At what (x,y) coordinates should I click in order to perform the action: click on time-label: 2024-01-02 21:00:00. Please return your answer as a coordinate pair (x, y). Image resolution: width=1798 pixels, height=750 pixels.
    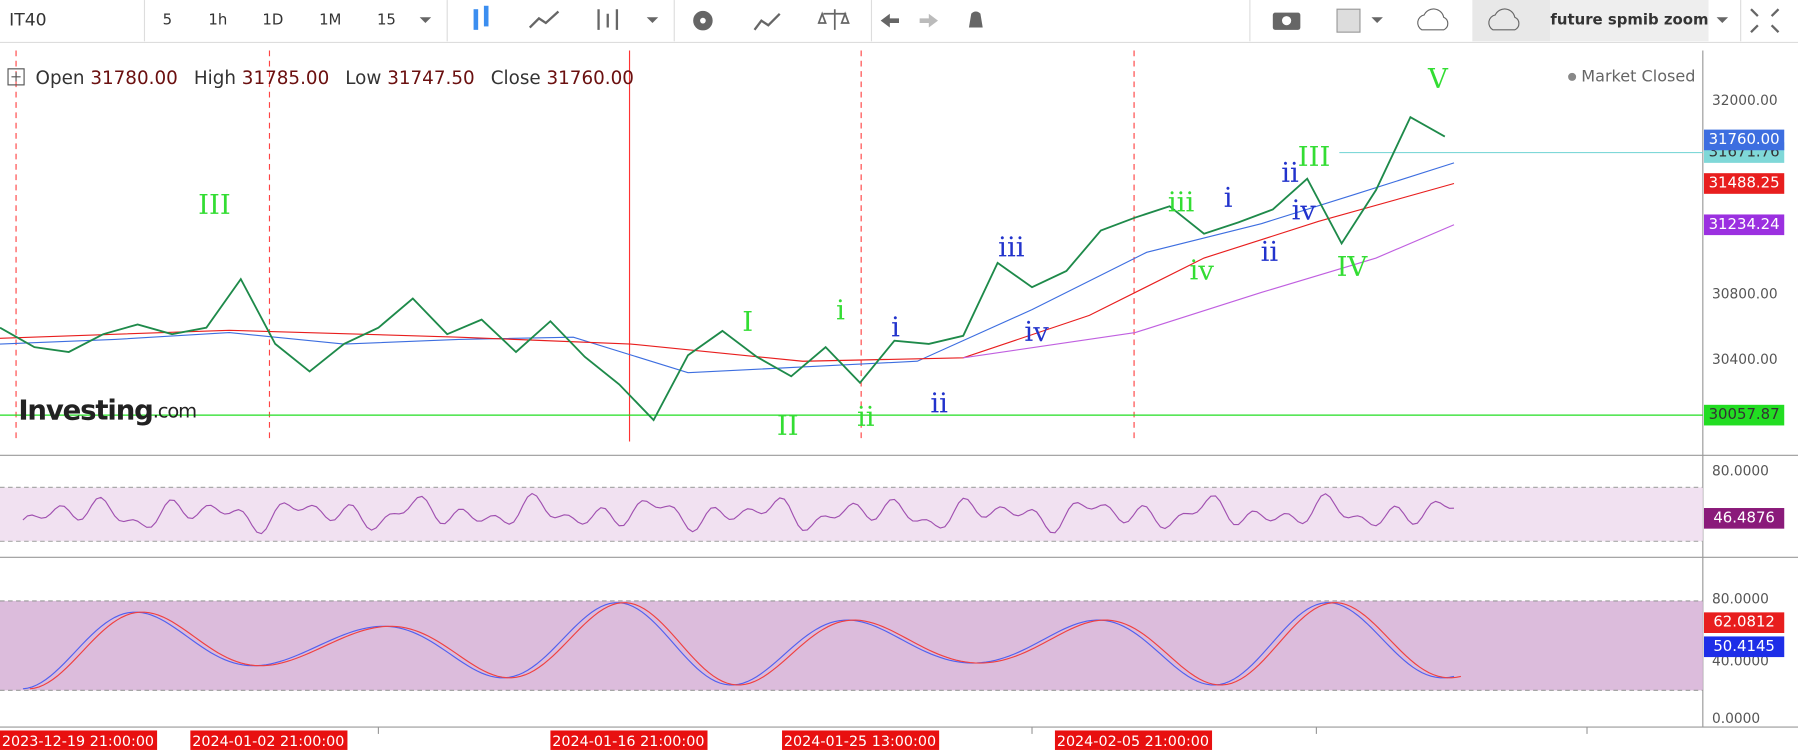
    Looking at the image, I should click on (268, 742).